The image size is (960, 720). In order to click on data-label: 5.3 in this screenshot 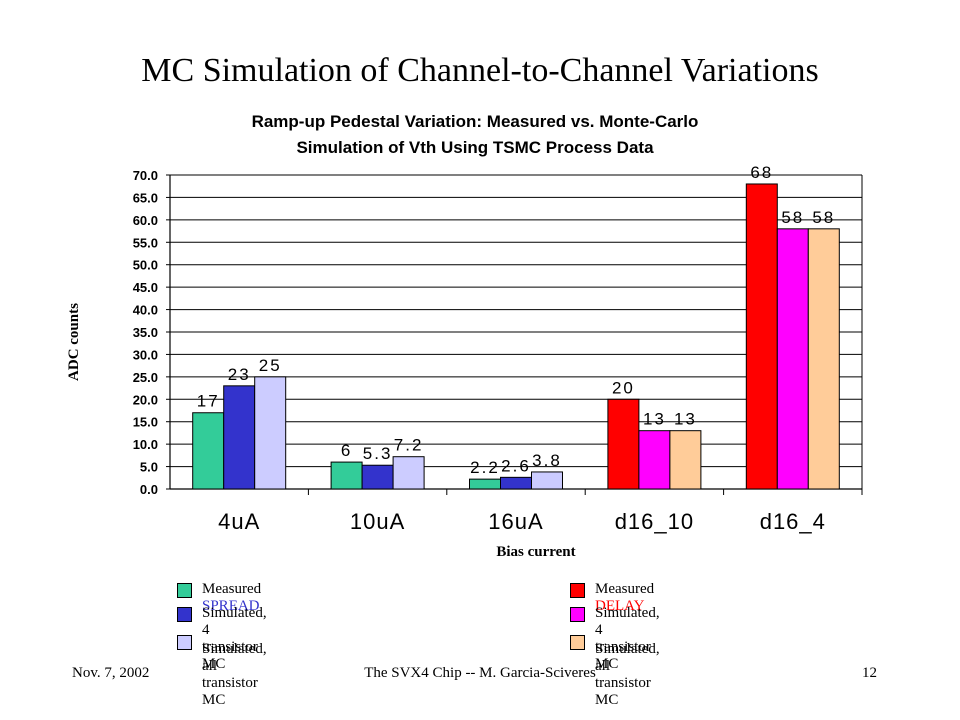, I will do `click(378, 453)`.